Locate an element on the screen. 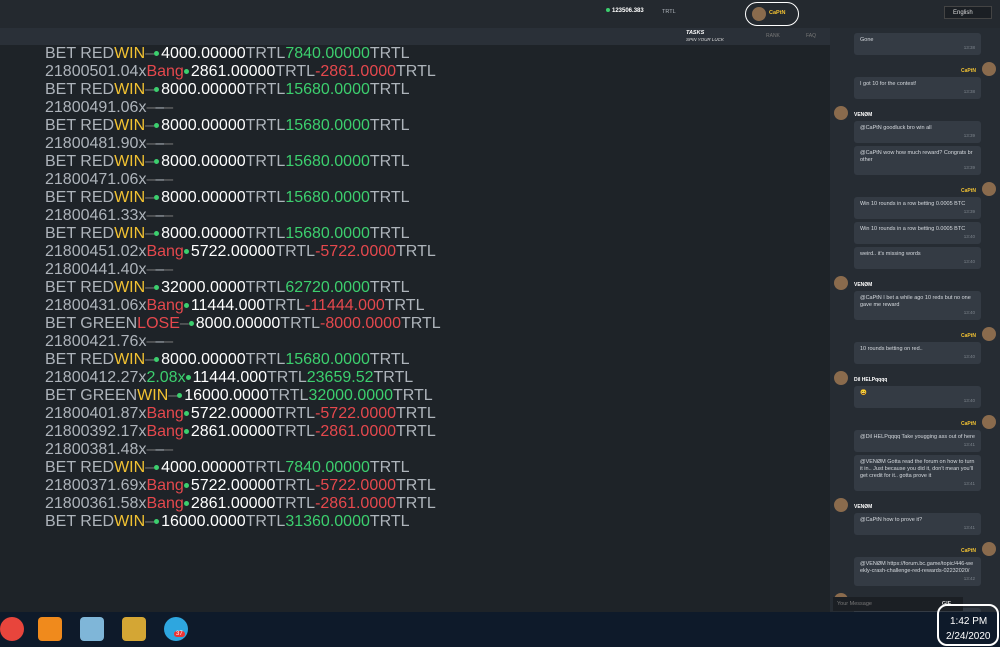 The width and height of the screenshot is (1000, 647). language-select: English is located at coordinates (968, 12).